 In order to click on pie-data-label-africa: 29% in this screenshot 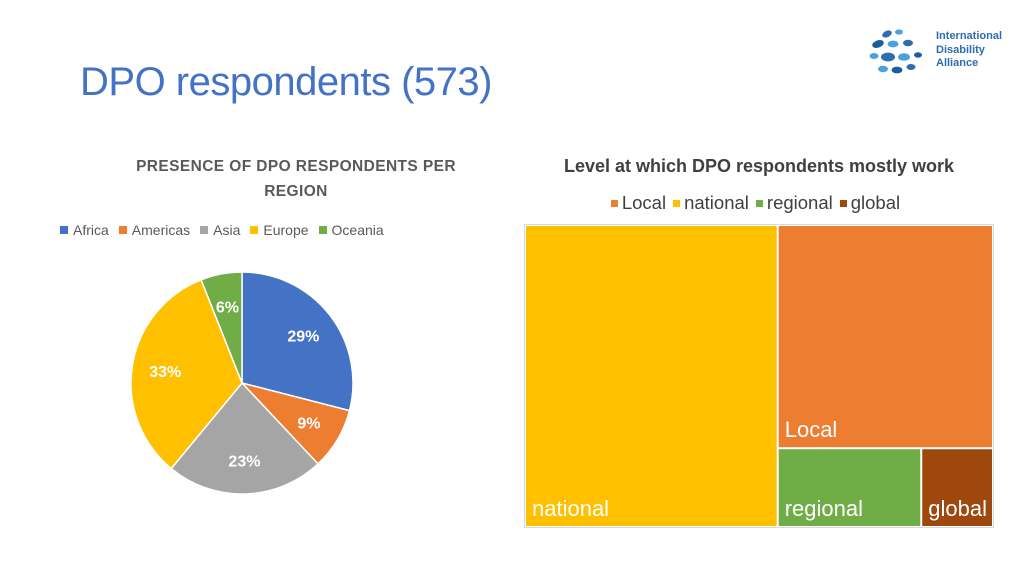, I will do `click(303, 336)`.